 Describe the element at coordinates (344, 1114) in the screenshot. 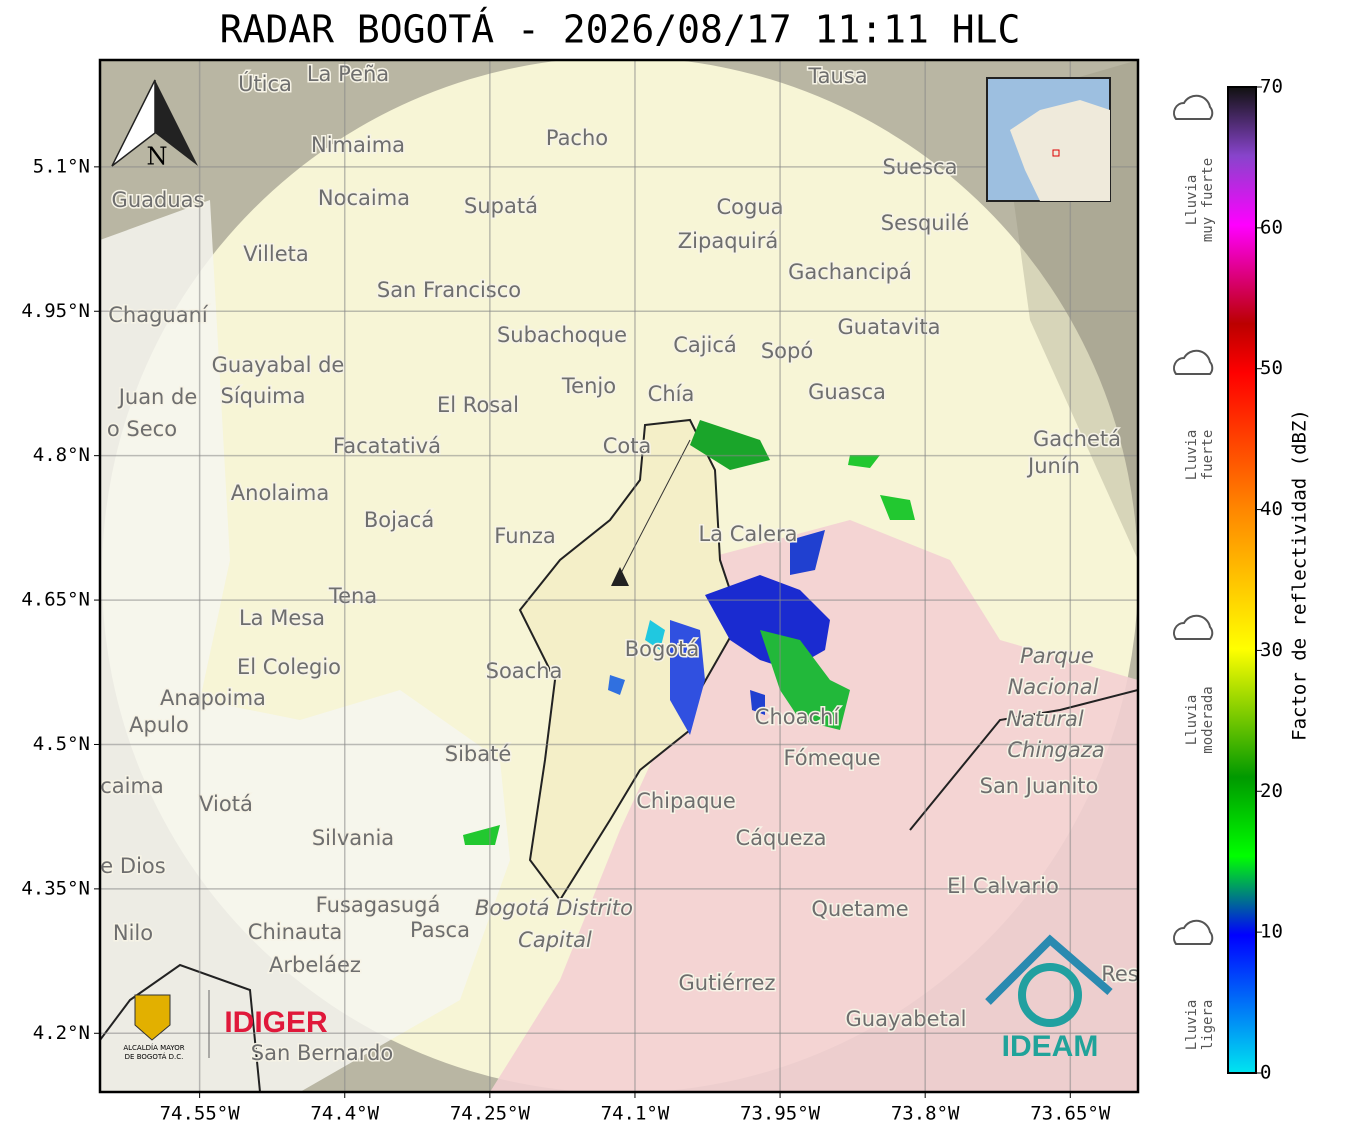

I see `x-tick-label: 74.4°W` at that location.